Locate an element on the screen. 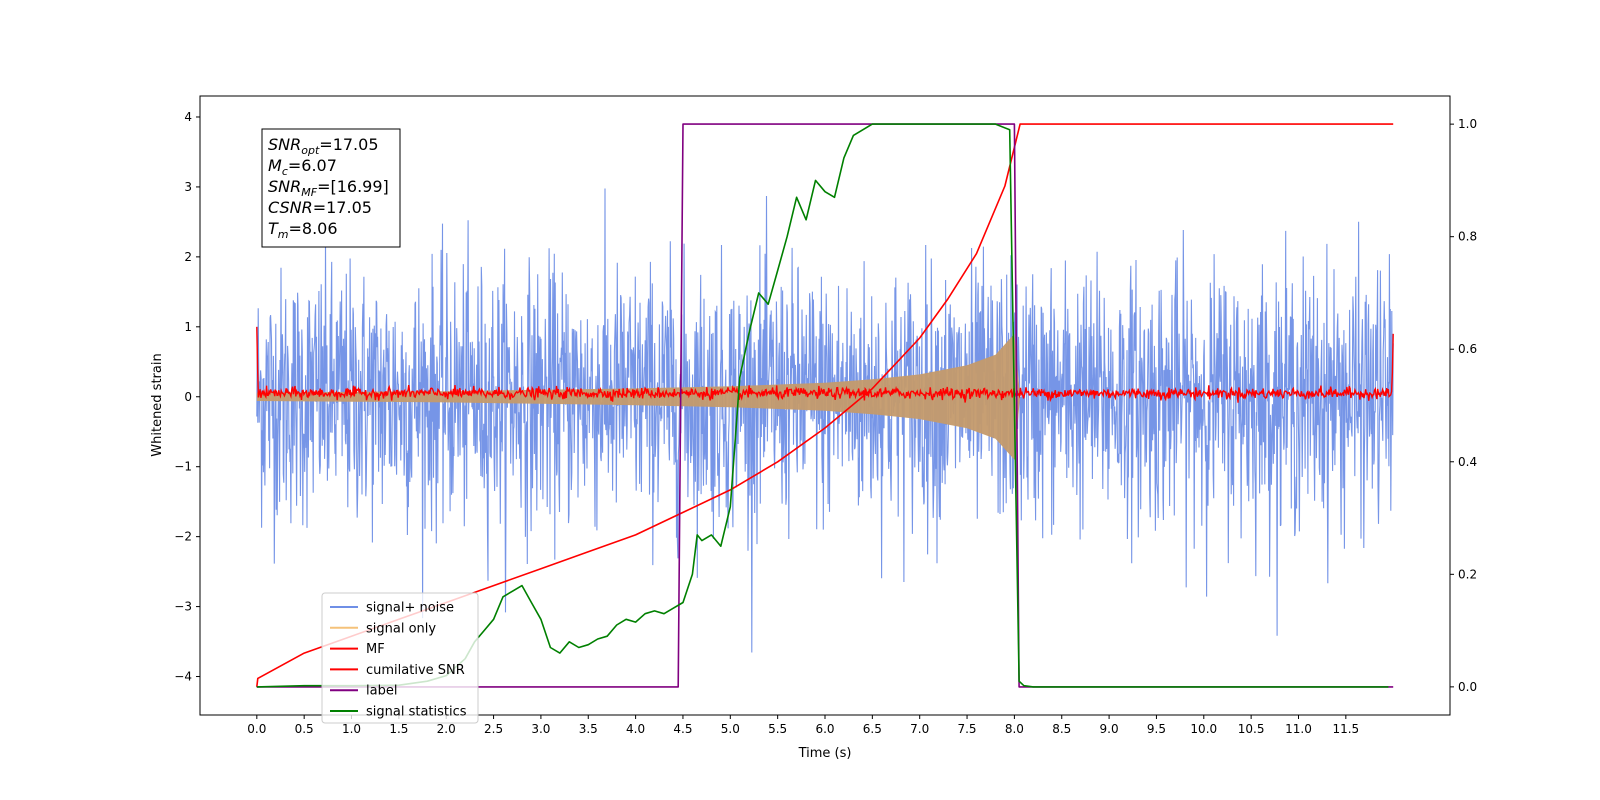 This screenshot has height=800, width=1600. series-signal-only is located at coordinates (825, 396).